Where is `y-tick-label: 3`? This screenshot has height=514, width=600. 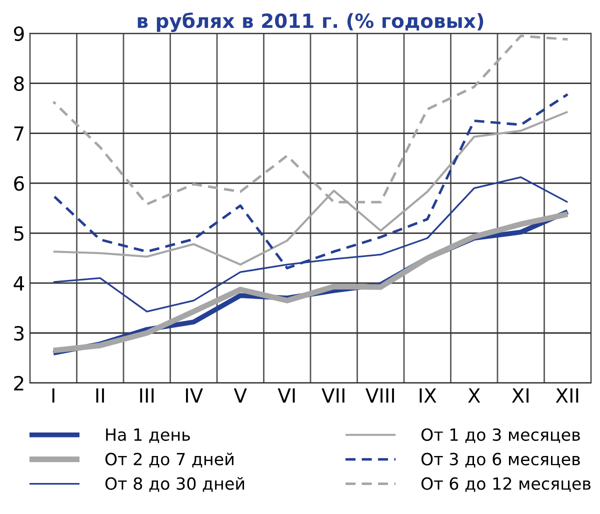 y-tick-label: 3 is located at coordinates (19, 333).